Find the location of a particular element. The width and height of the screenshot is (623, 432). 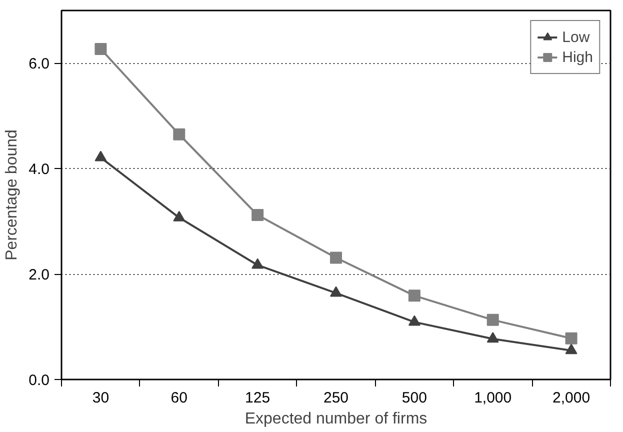

y-tick-label: 2.0 is located at coordinates (39, 275).